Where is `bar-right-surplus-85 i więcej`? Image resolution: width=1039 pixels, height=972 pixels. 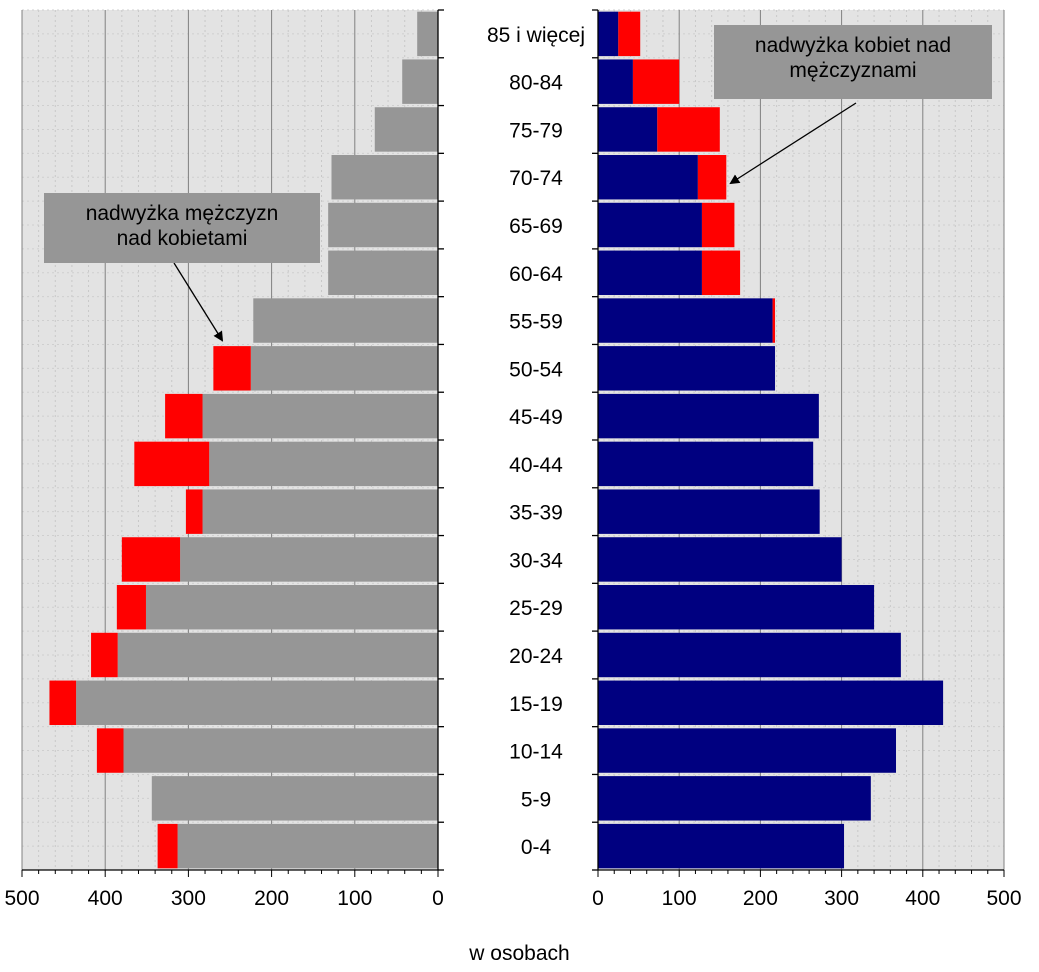
bar-right-surplus-85 i więcej is located at coordinates (629, 34).